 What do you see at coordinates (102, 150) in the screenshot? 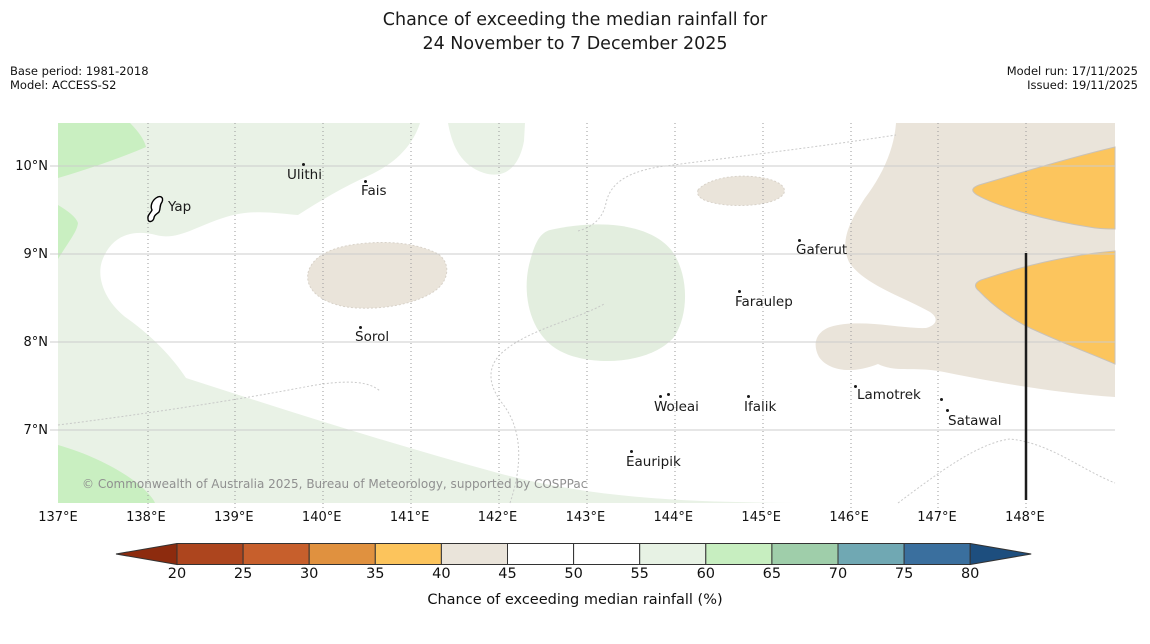
I see `region-bright-green-topleft` at bounding box center [102, 150].